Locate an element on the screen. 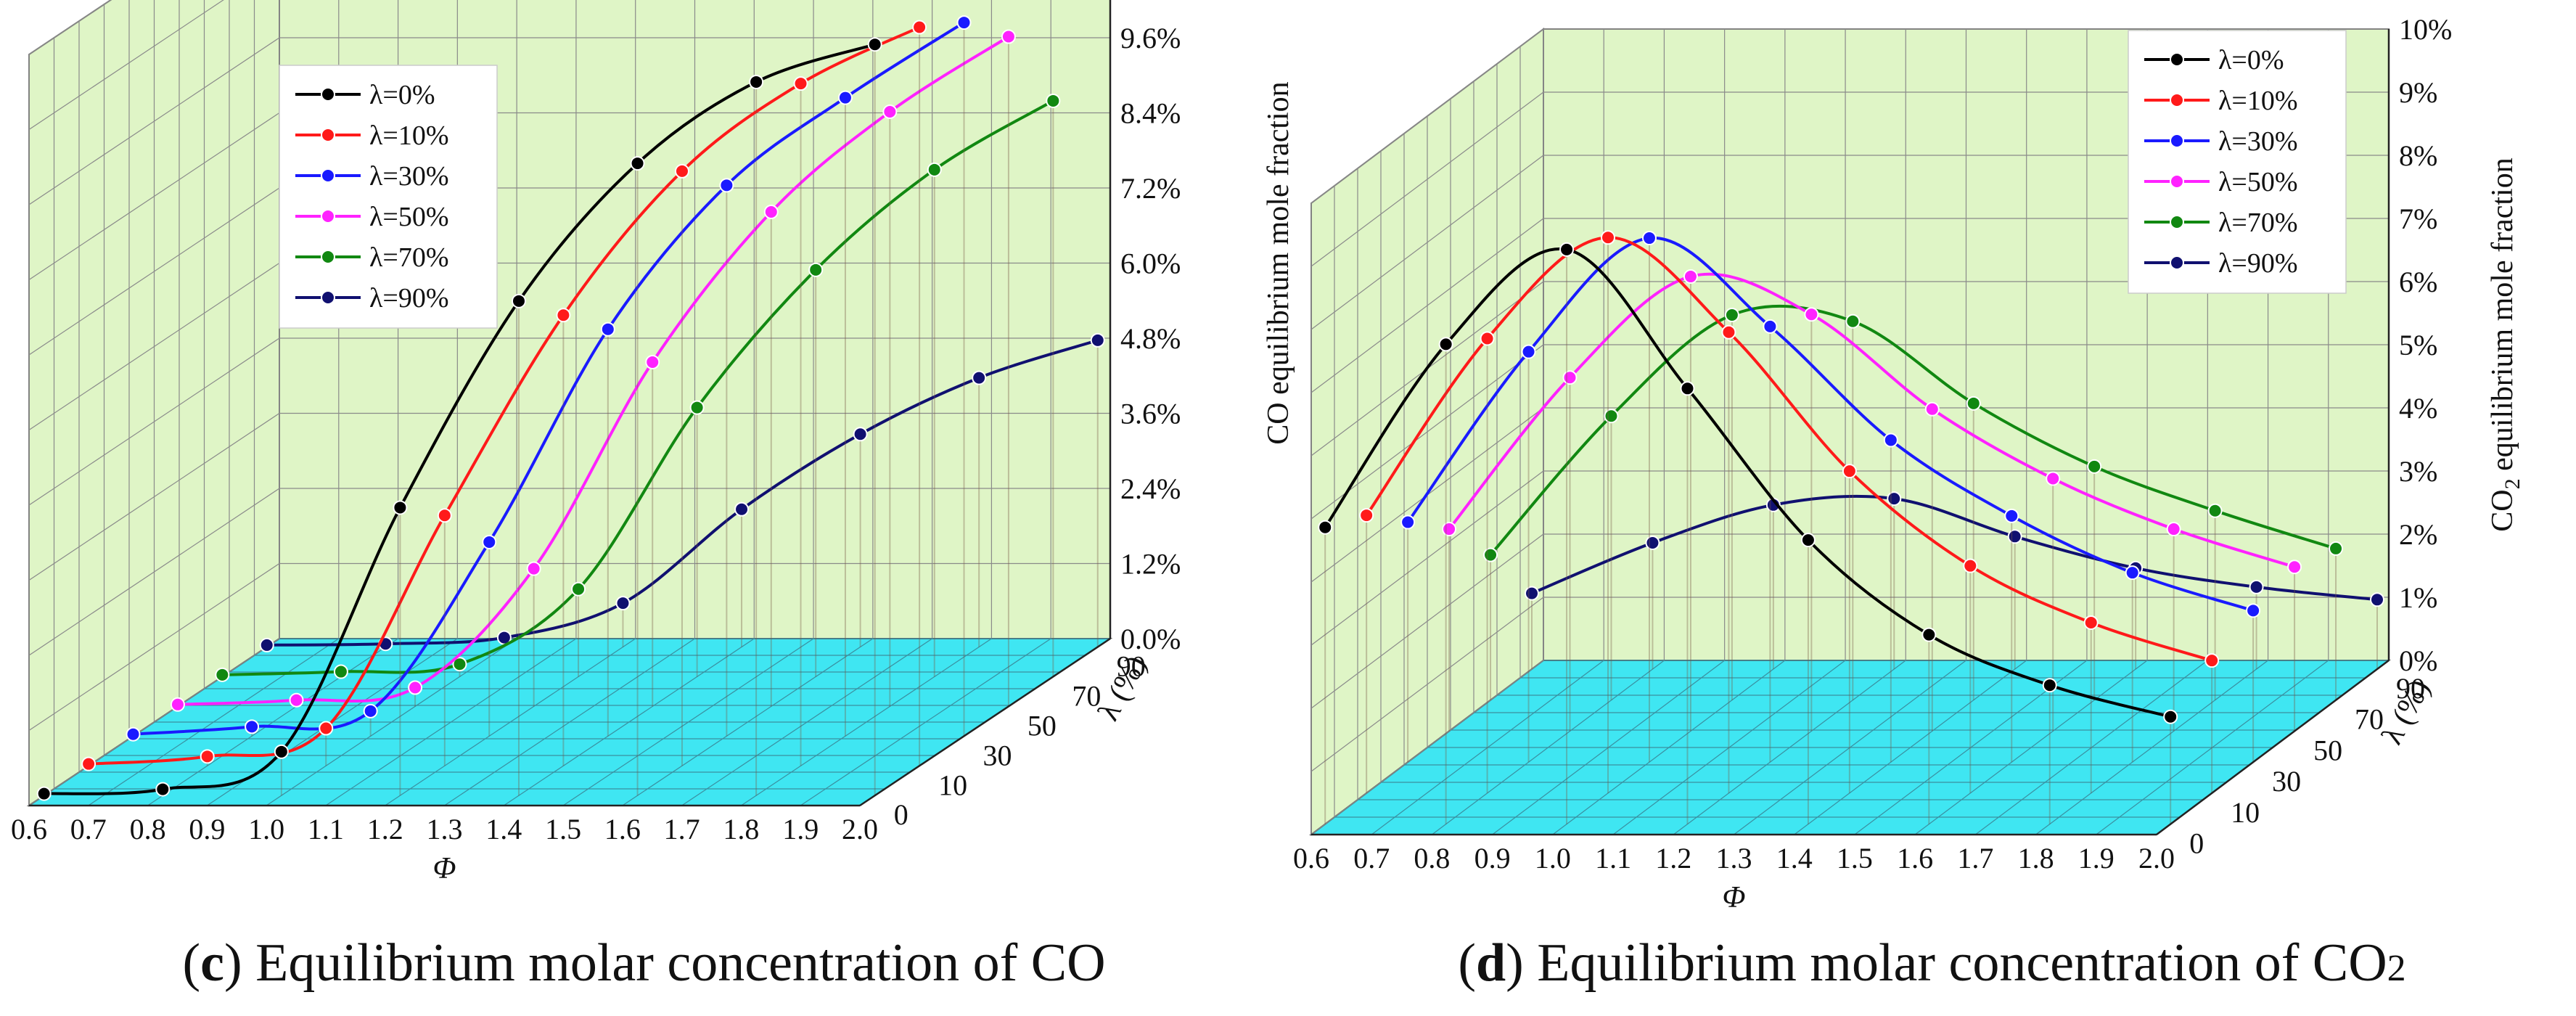  legend-label: λ=50% is located at coordinates (2258, 182).